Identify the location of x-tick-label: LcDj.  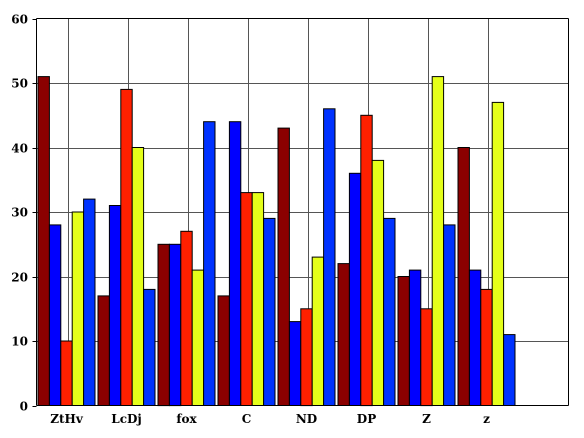
(126, 419).